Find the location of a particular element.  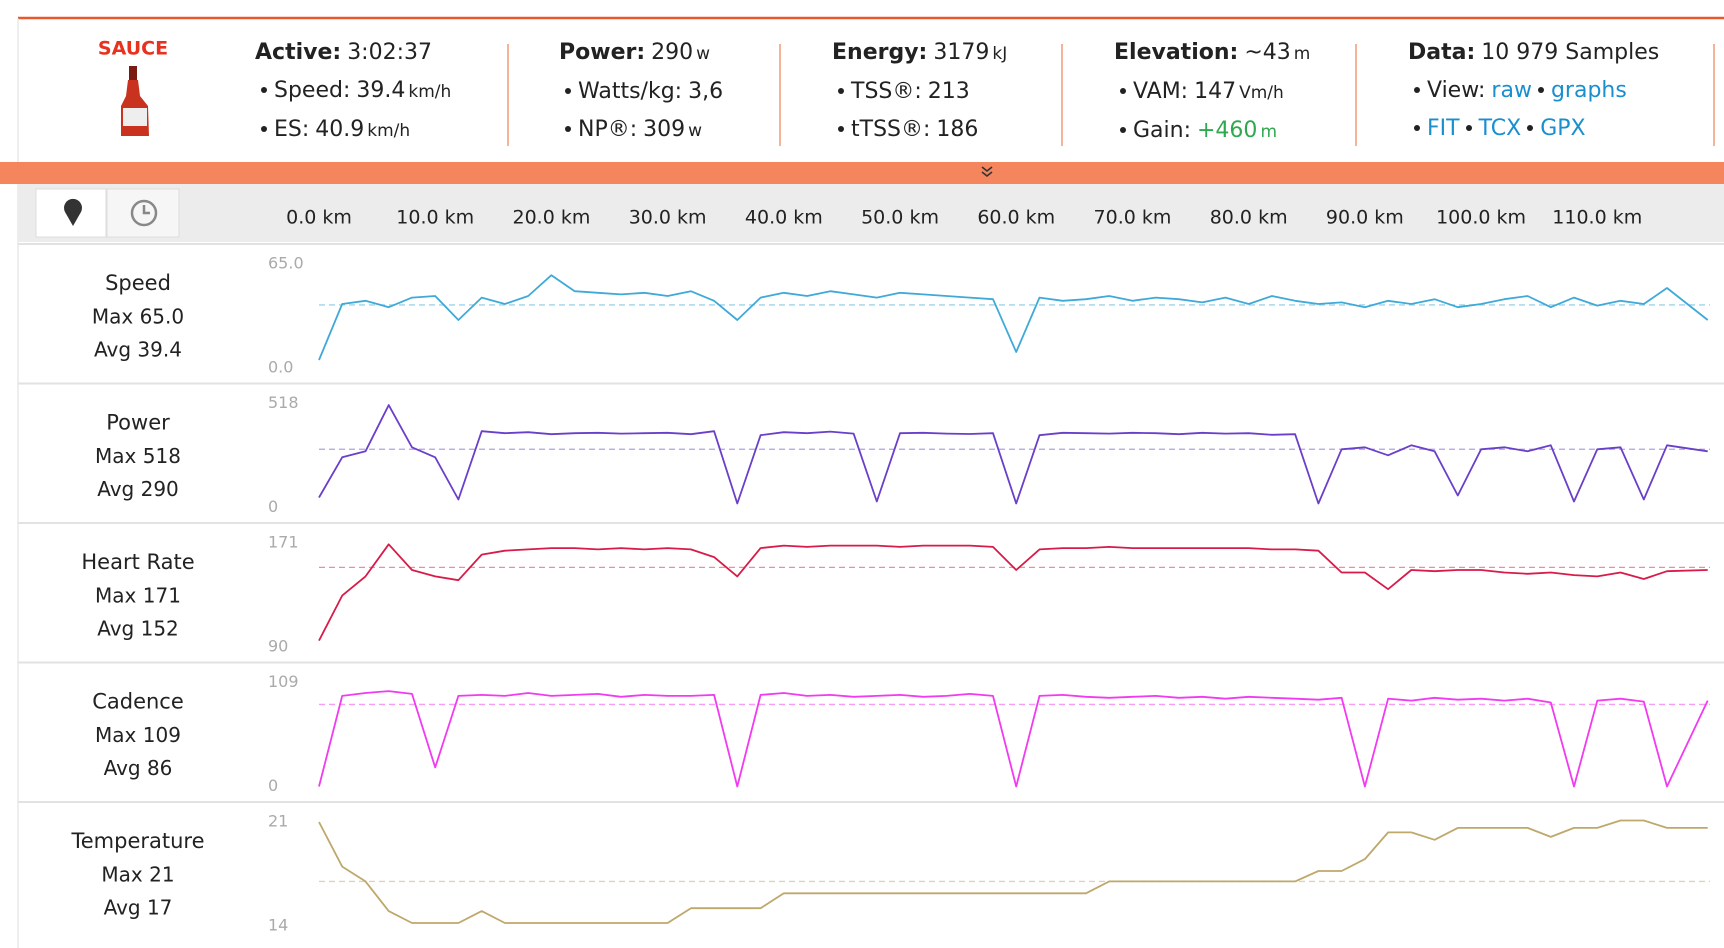

x-tick-label: 50.0 km is located at coordinates (900, 218).